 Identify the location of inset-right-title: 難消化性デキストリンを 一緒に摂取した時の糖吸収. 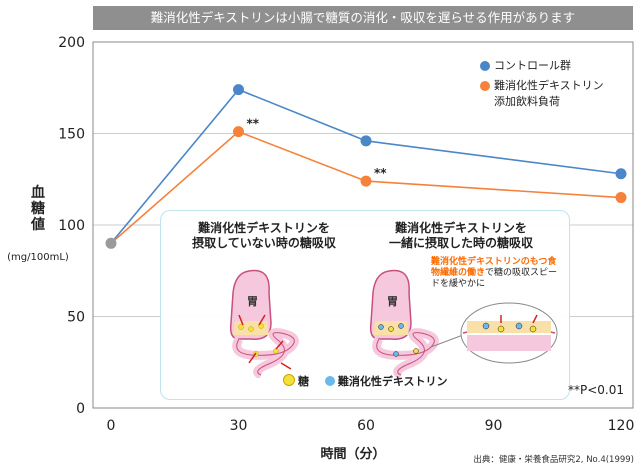
(460, 235).